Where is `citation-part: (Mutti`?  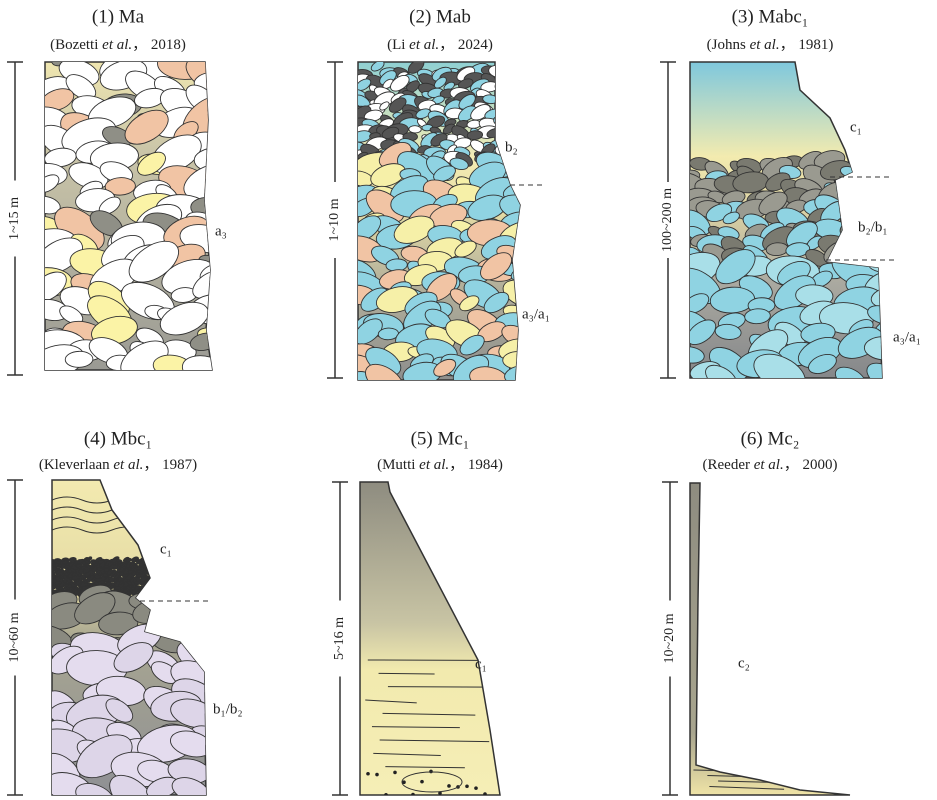
citation-part: (Mutti is located at coordinates (398, 465).